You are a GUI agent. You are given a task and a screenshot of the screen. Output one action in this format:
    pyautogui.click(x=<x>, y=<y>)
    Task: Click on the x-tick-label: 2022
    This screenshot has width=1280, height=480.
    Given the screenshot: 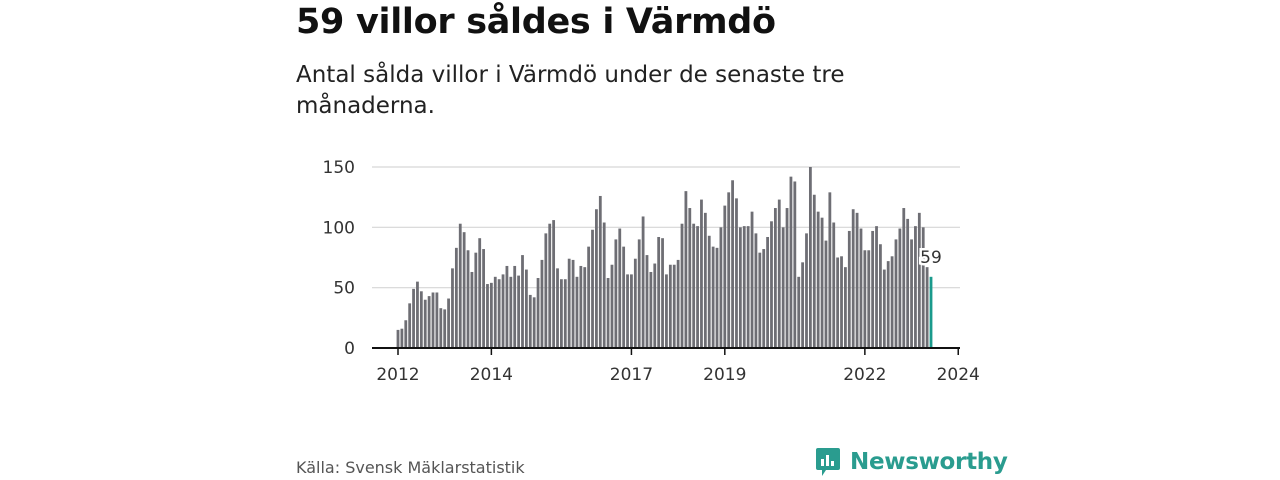 What is the action you would take?
    pyautogui.click(x=864, y=375)
    